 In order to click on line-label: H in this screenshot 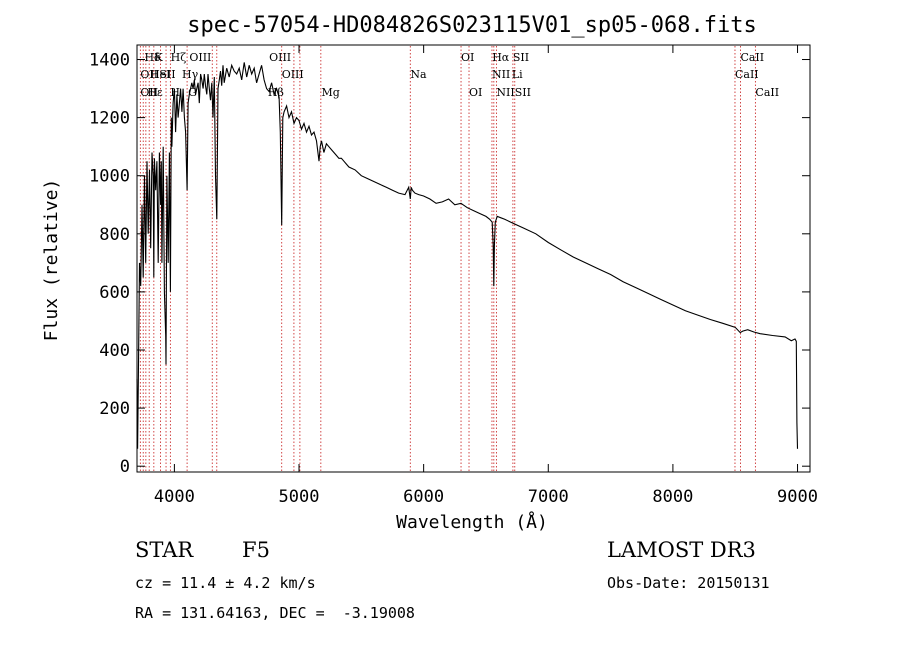, I will do `click(175, 92)`.